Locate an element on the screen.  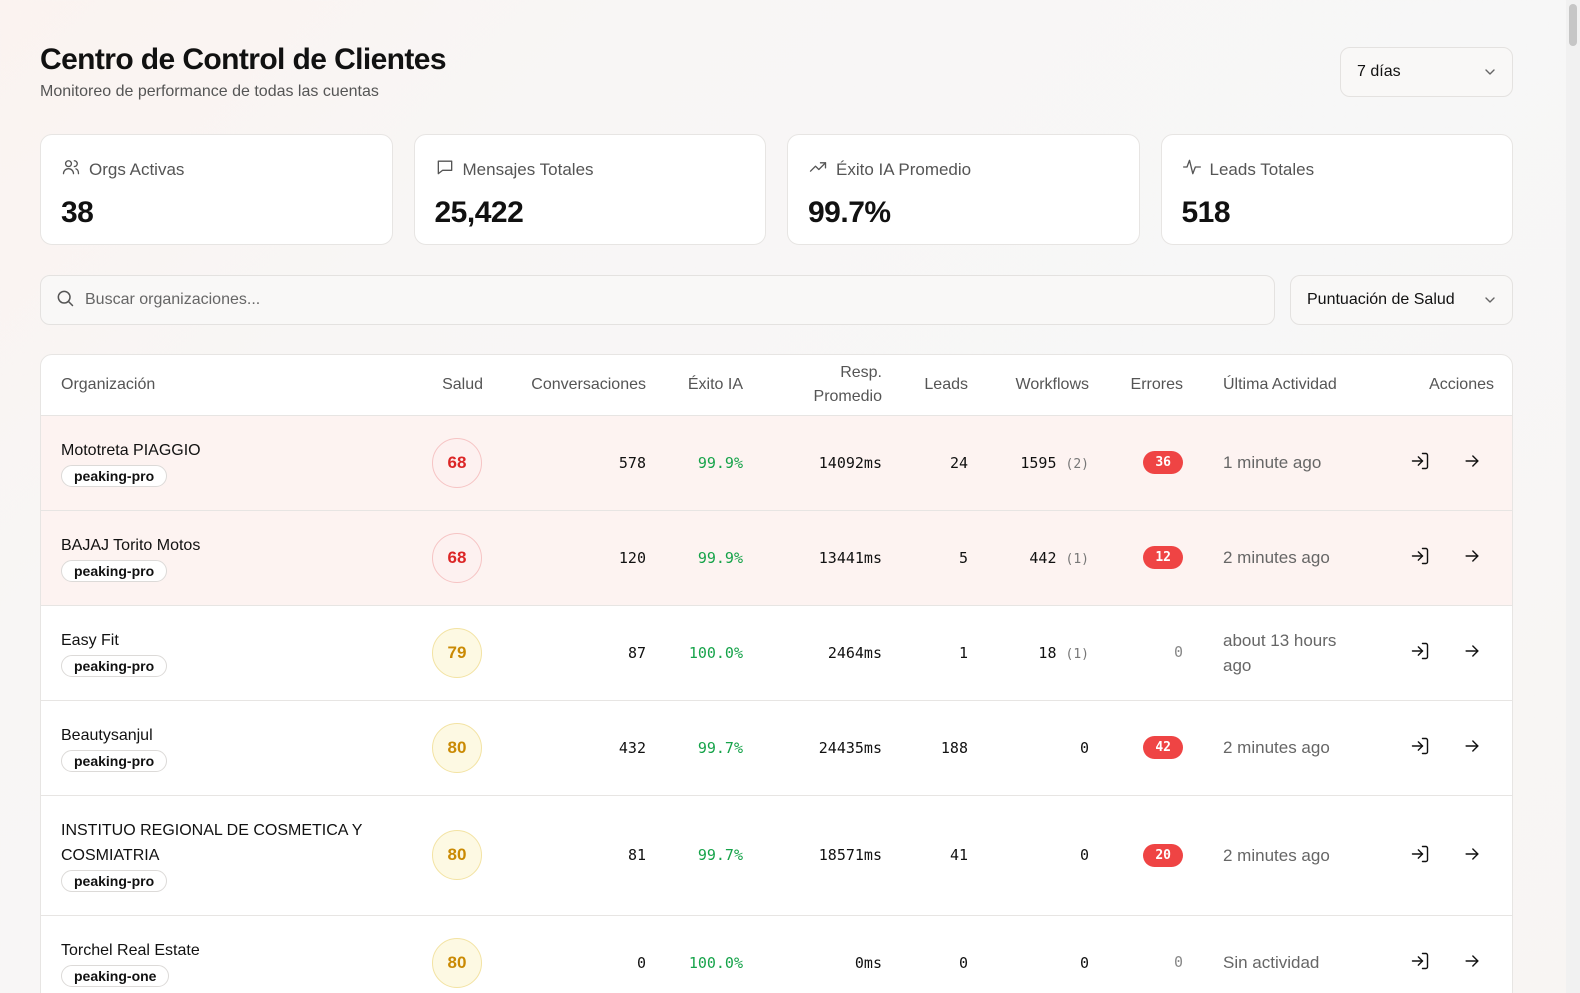
message-icon is located at coordinates (445, 169).